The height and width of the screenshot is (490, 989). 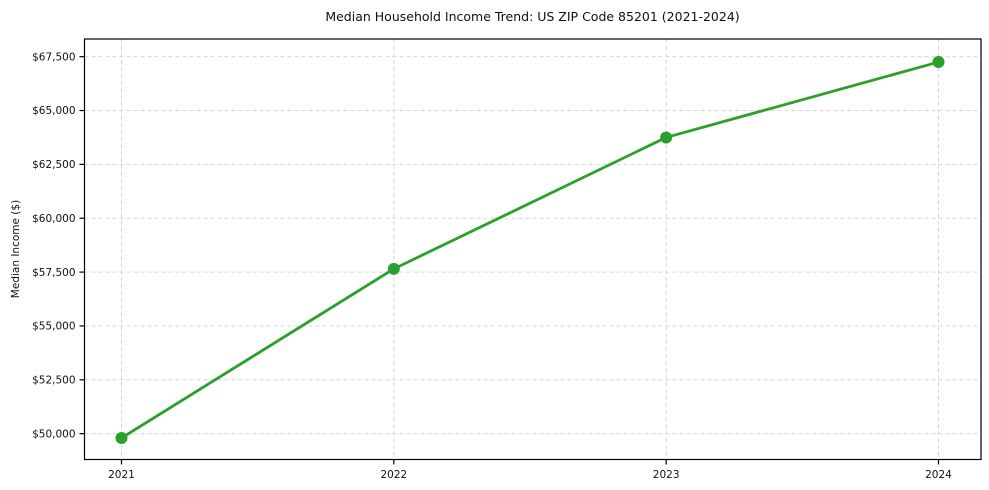 I want to click on y-tick-label: $67,500, so click(x=53, y=57).